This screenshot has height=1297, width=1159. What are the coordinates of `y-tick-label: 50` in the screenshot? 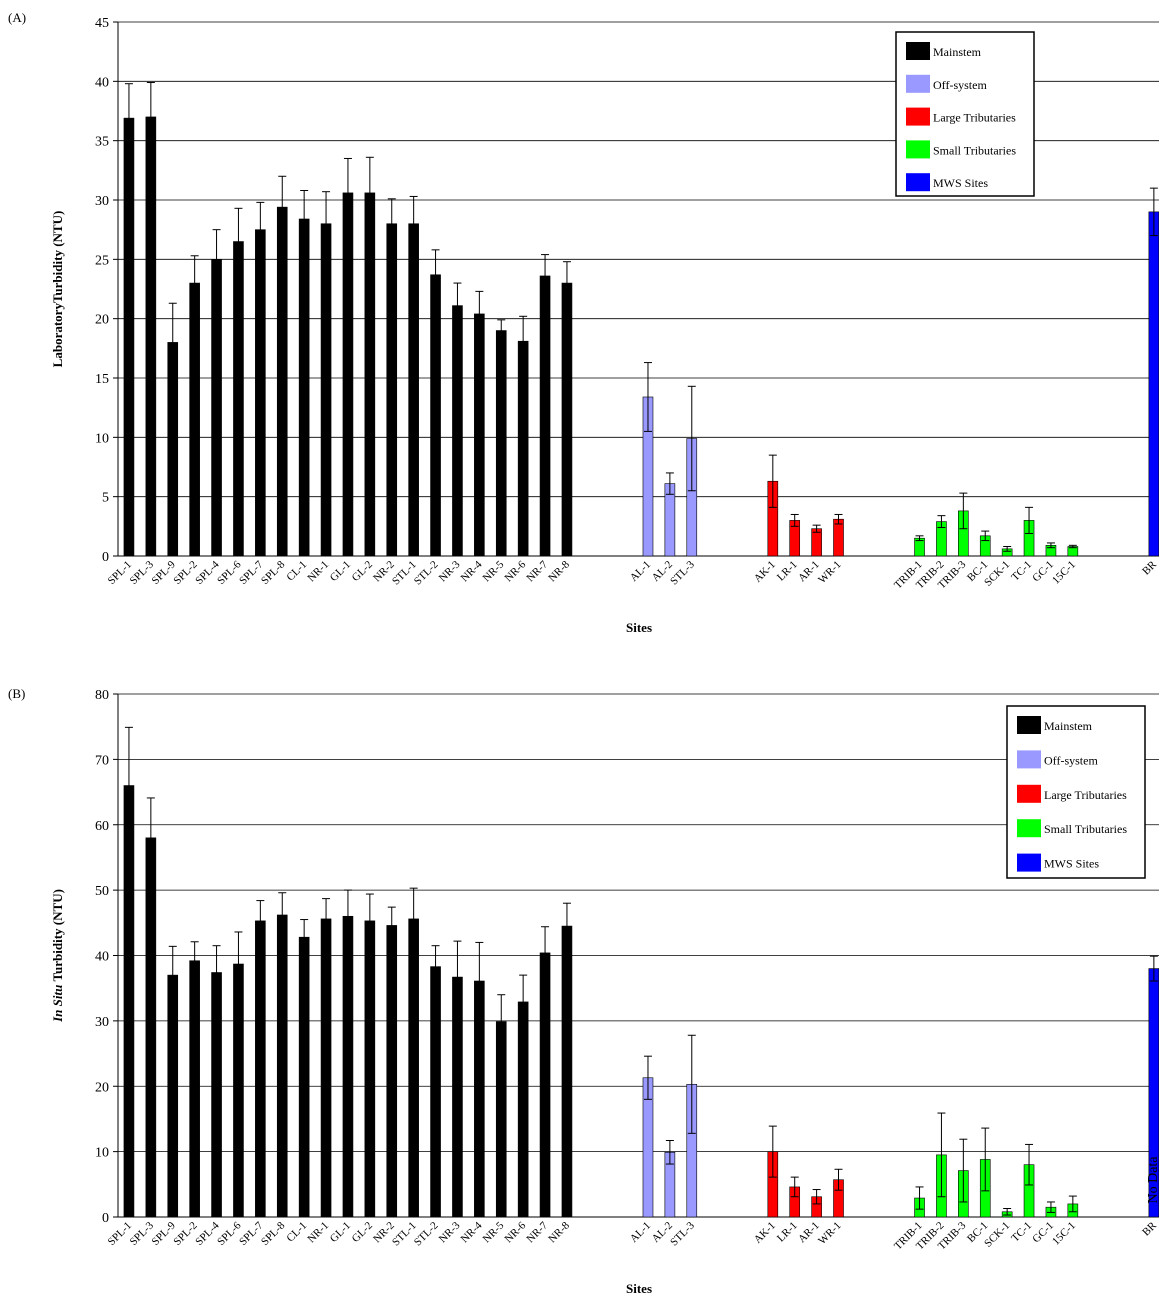 It's located at (102, 891).